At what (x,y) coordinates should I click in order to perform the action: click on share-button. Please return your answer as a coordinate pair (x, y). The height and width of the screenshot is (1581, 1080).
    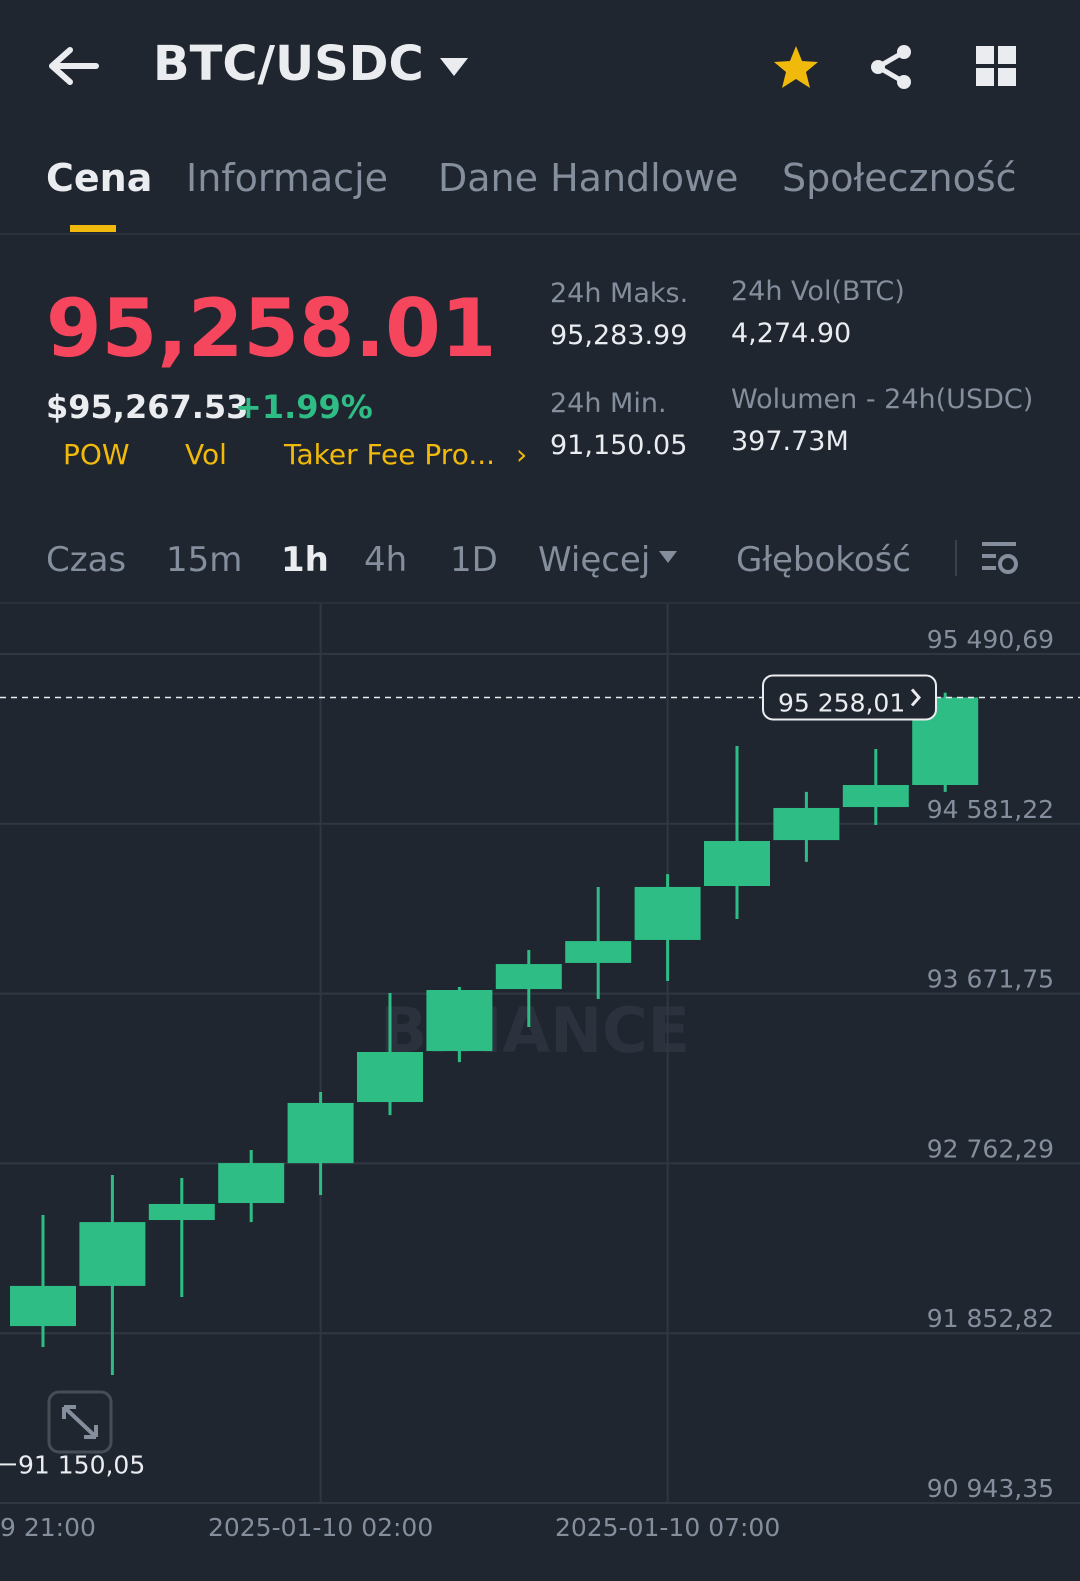
    Looking at the image, I should click on (892, 67).